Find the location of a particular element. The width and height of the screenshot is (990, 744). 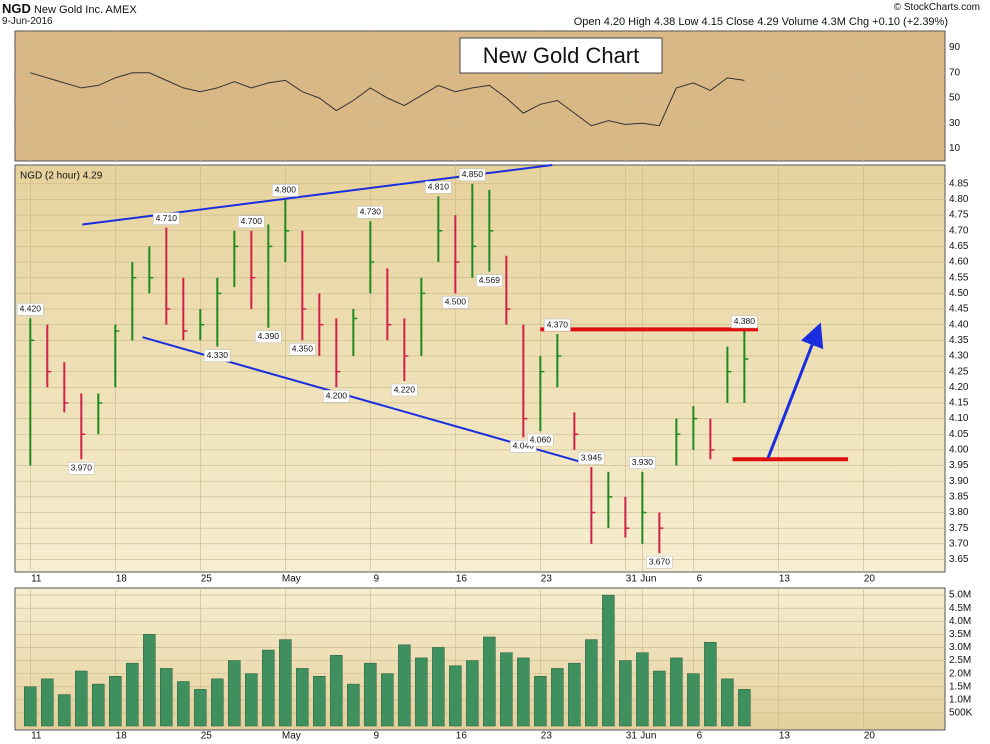

y-tick-label: 4.40 is located at coordinates (959, 324).